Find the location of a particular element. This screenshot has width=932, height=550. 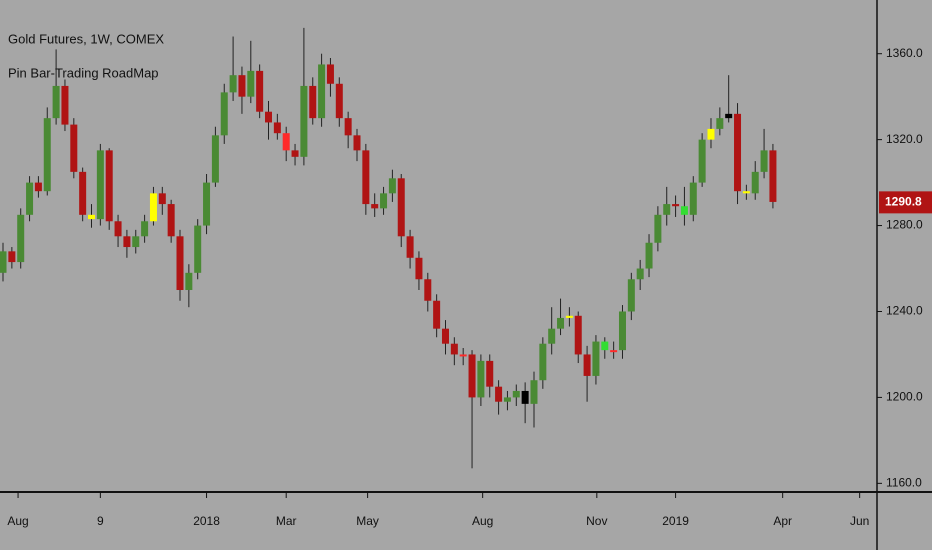

x-tick-label: Nov is located at coordinates (596, 521).